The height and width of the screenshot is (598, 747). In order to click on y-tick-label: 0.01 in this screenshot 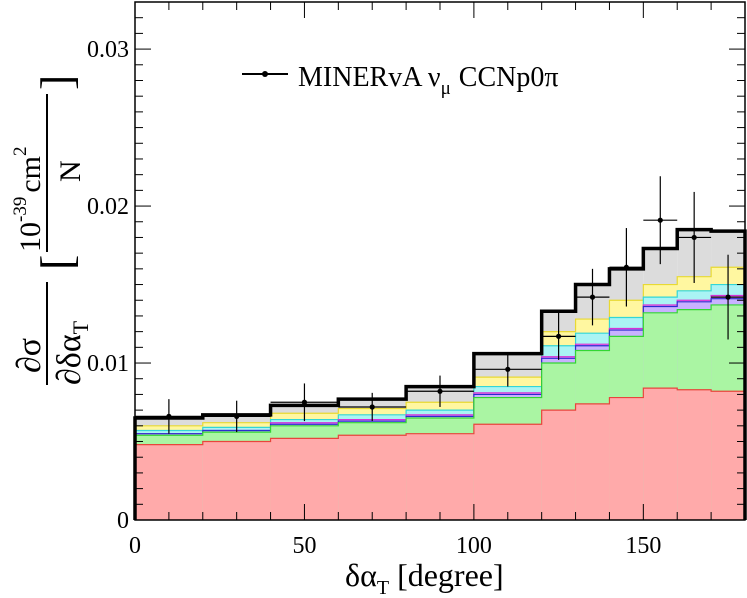, I will do `click(108, 364)`.